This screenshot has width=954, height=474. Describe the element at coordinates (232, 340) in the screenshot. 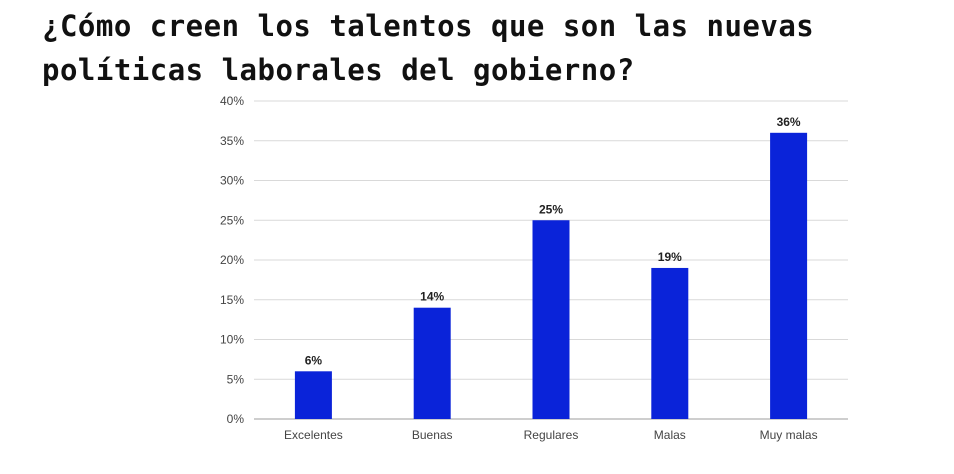

I see `y-tick-label: 10%` at that location.